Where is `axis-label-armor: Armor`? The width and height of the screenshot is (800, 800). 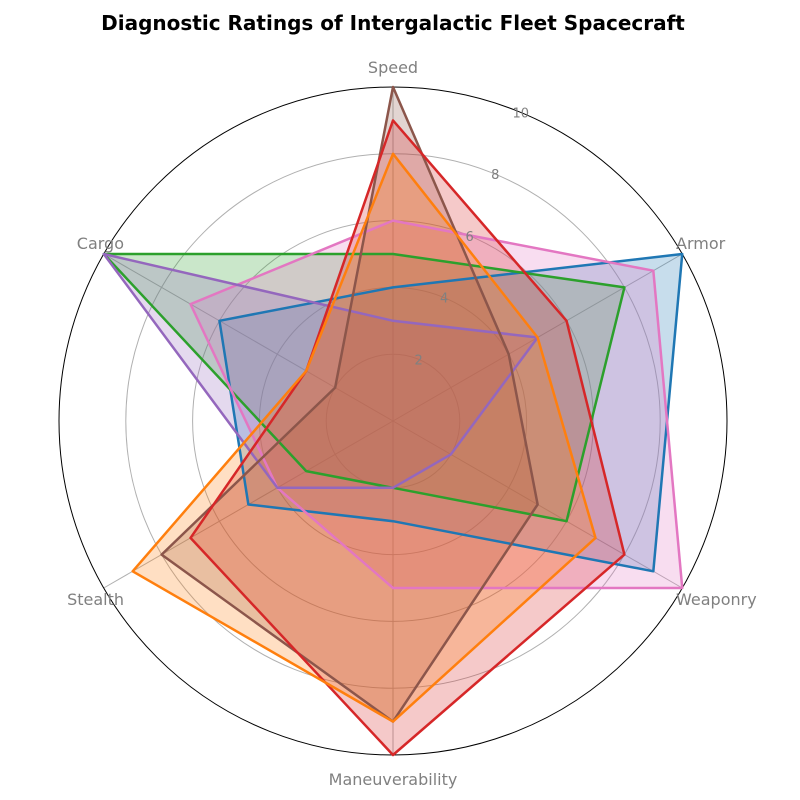 axis-label-armor: Armor is located at coordinates (701, 243).